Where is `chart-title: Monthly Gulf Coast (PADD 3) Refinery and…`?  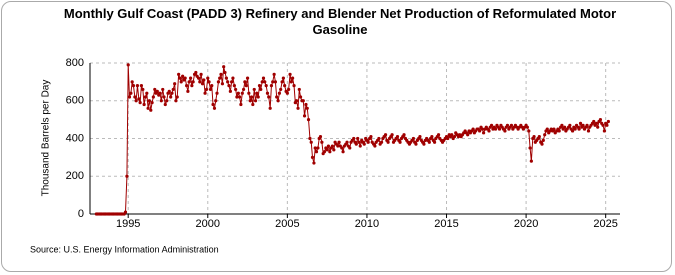 chart-title: Monthly Gulf Coast (PADD 3) Refinery and… is located at coordinates (340, 21).